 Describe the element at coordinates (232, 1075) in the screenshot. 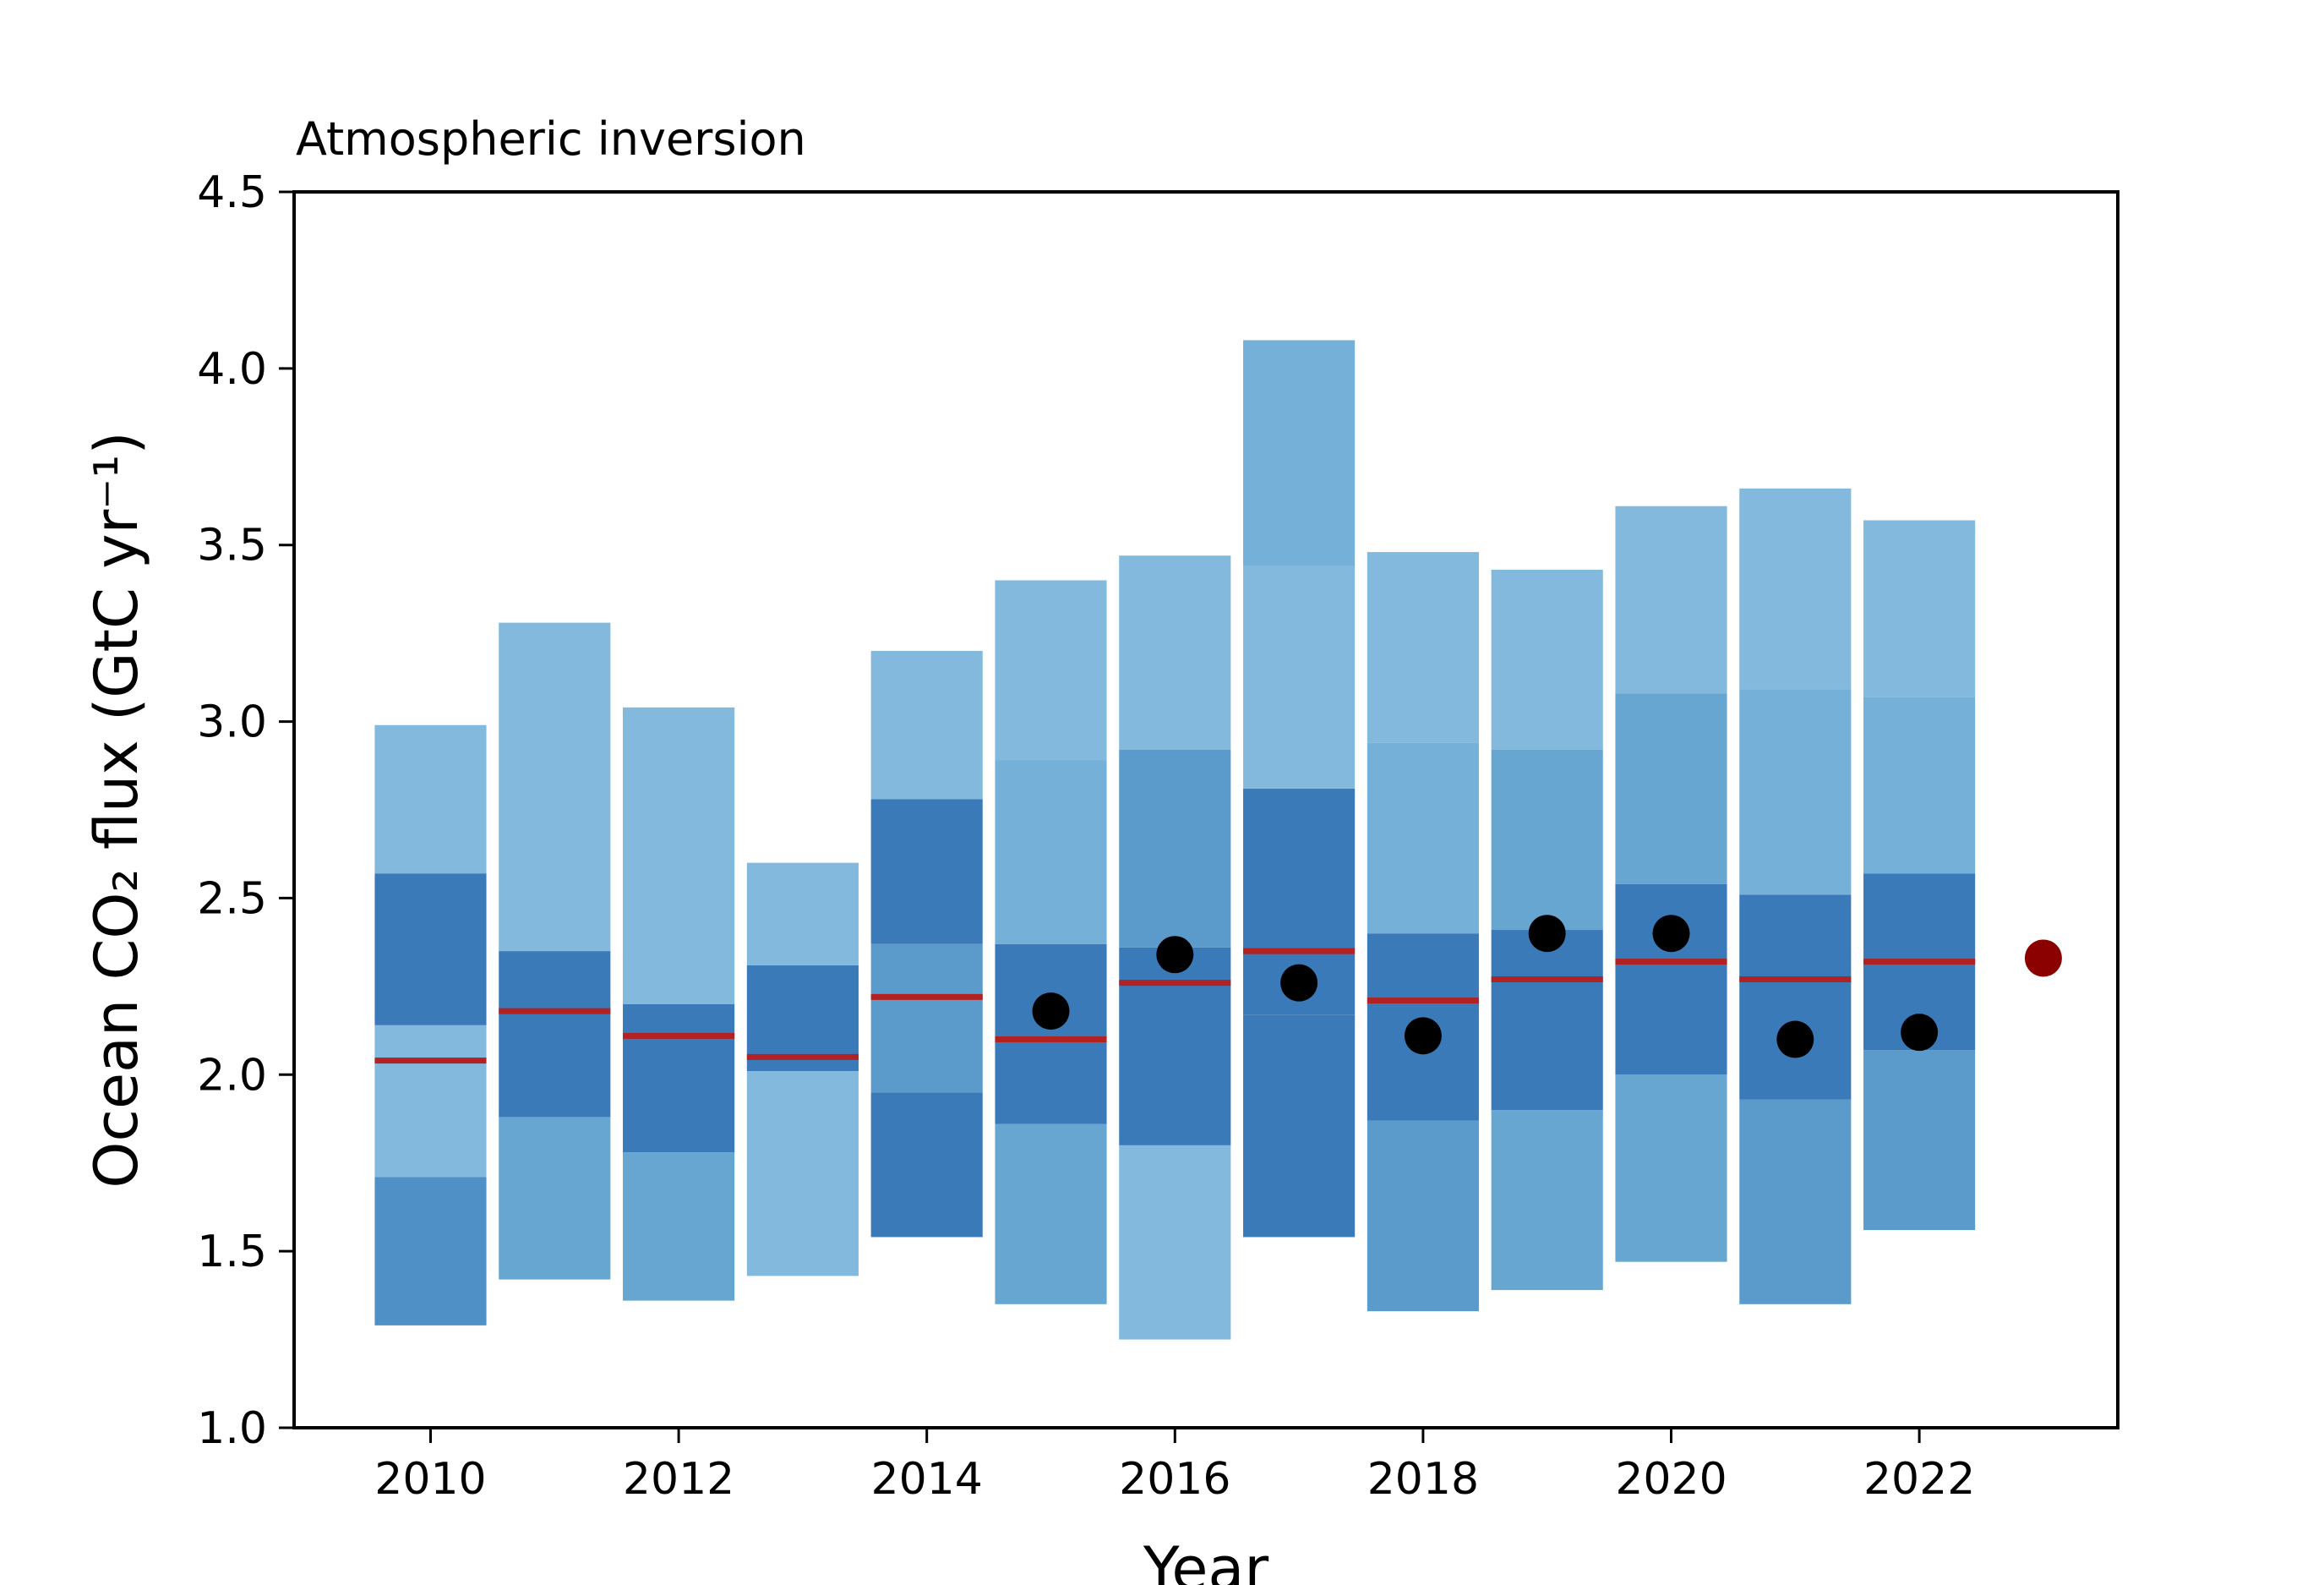

I see `y-tick-label-2.0: 2.0` at that location.